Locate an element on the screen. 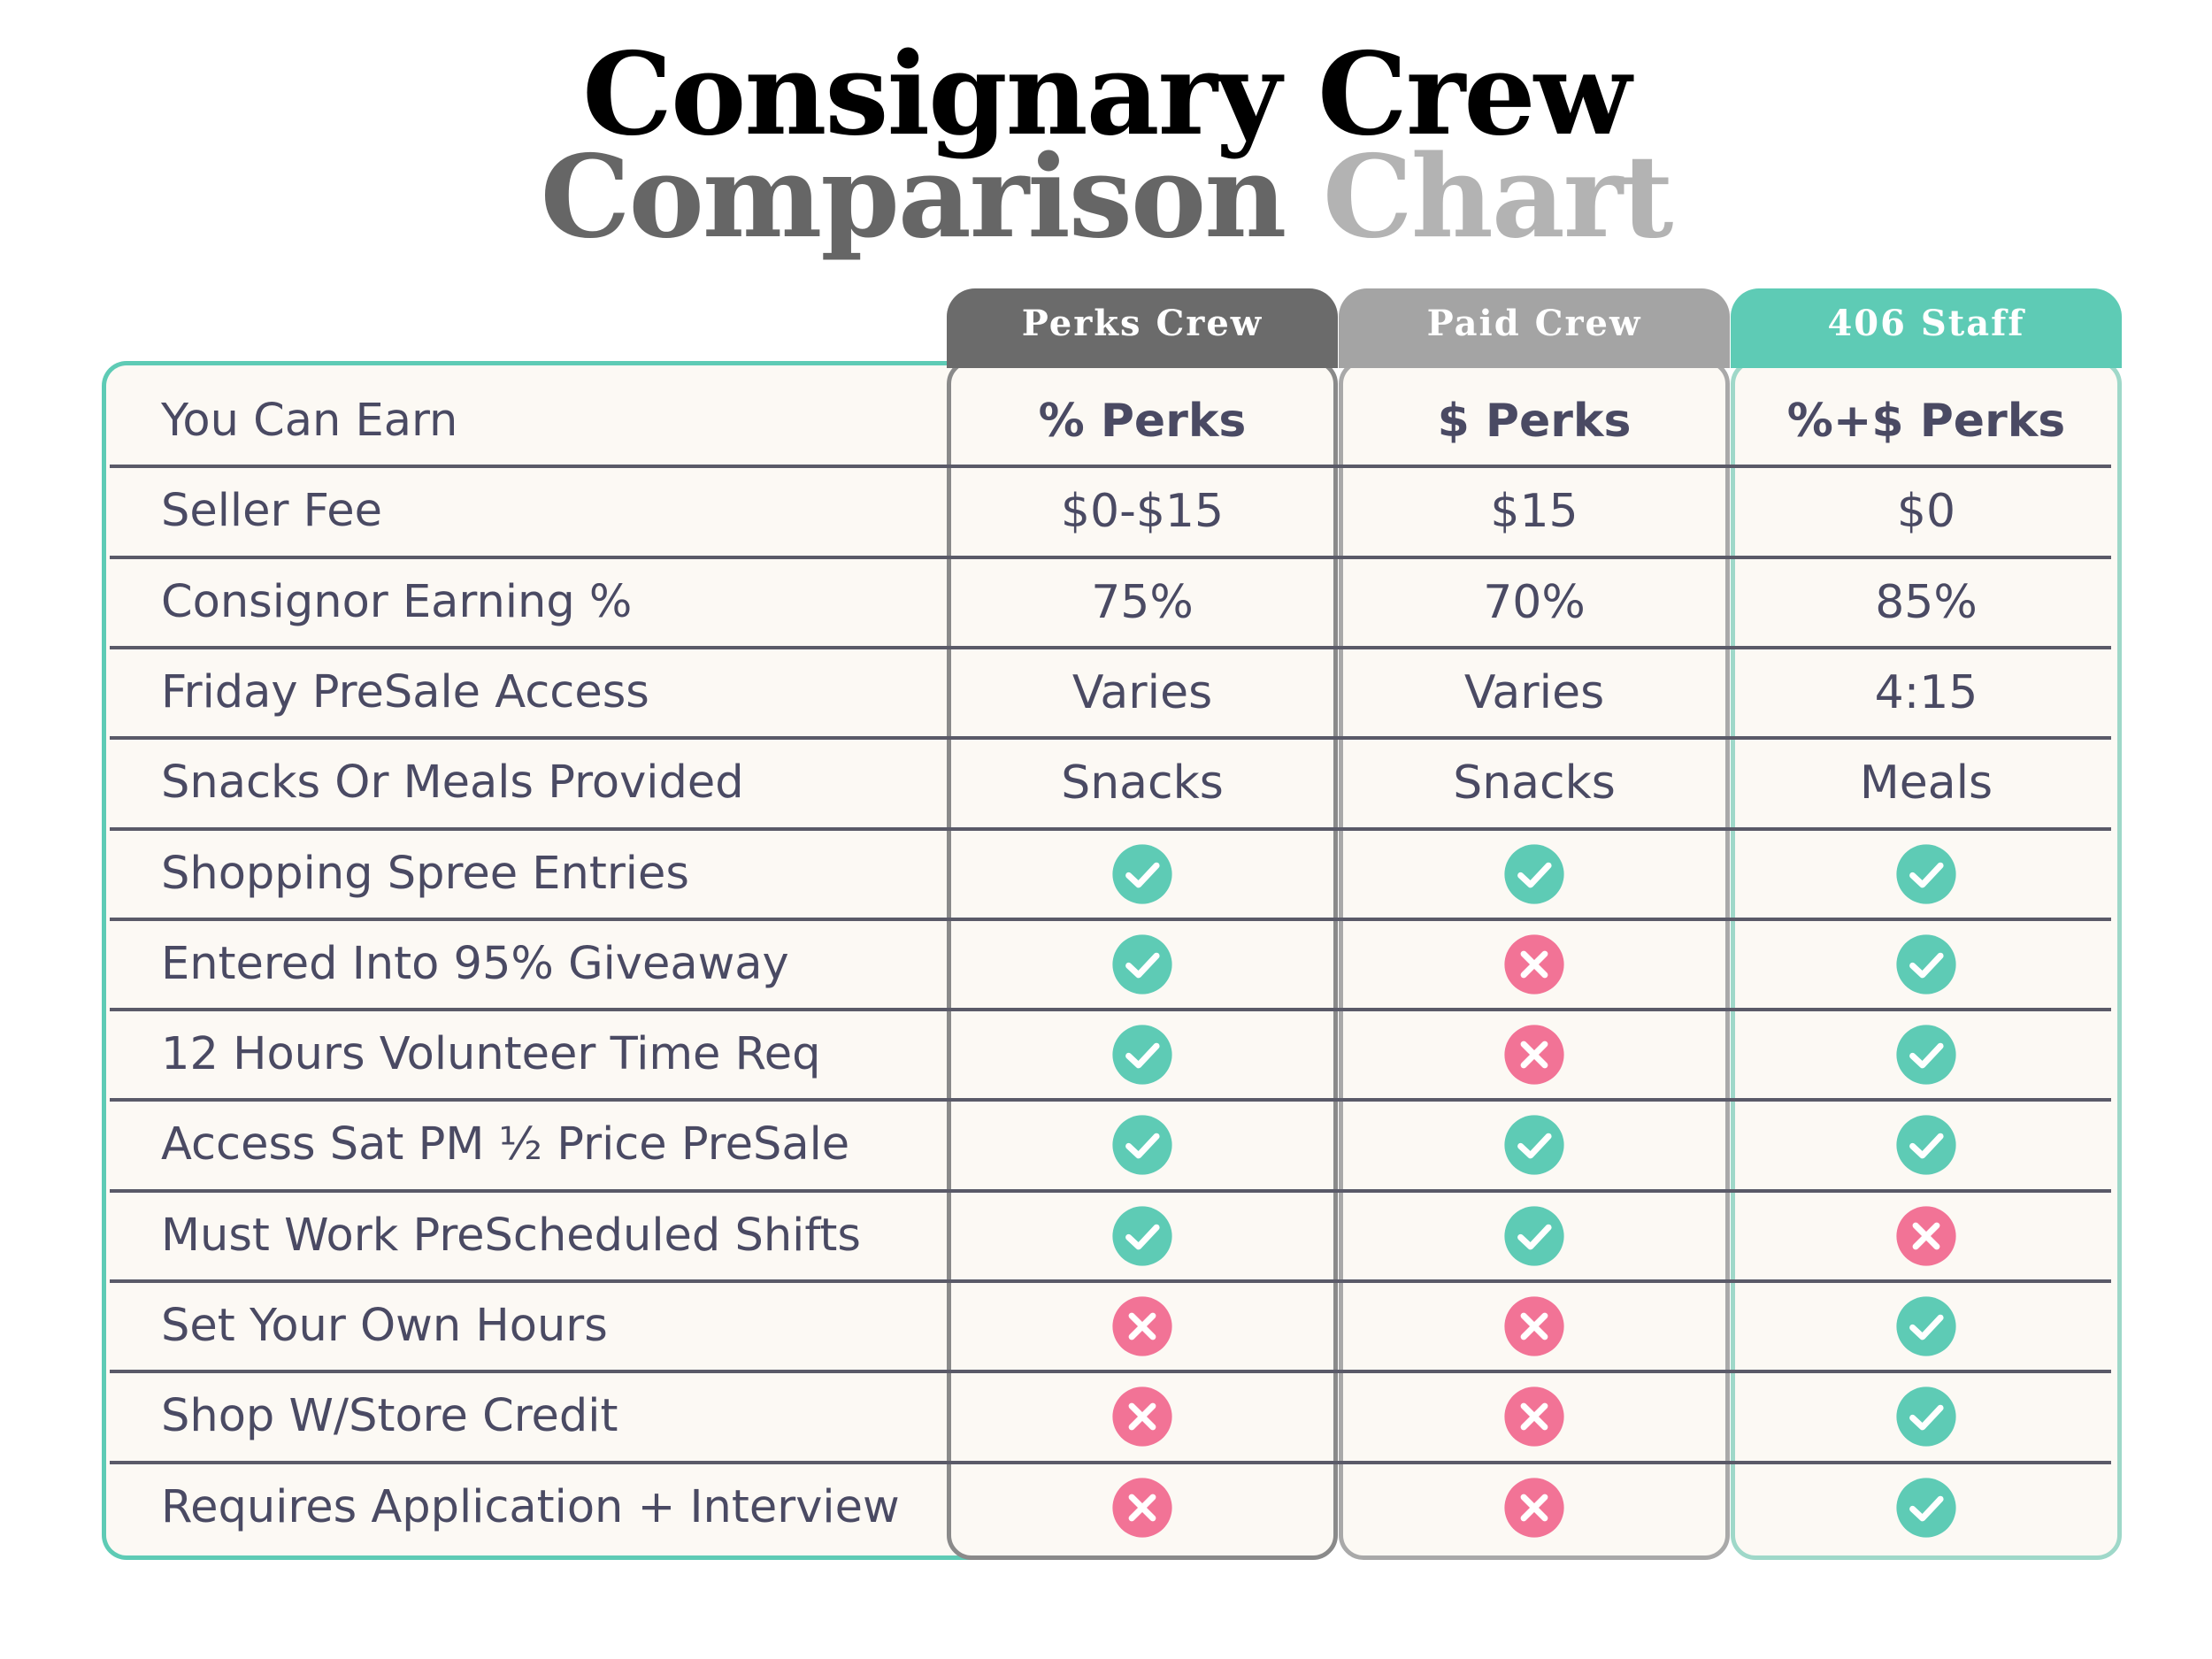 The height and width of the screenshot is (1659, 2212). row-label: Access Sat PM ½ Price PreSale is located at coordinates (505, 1145).